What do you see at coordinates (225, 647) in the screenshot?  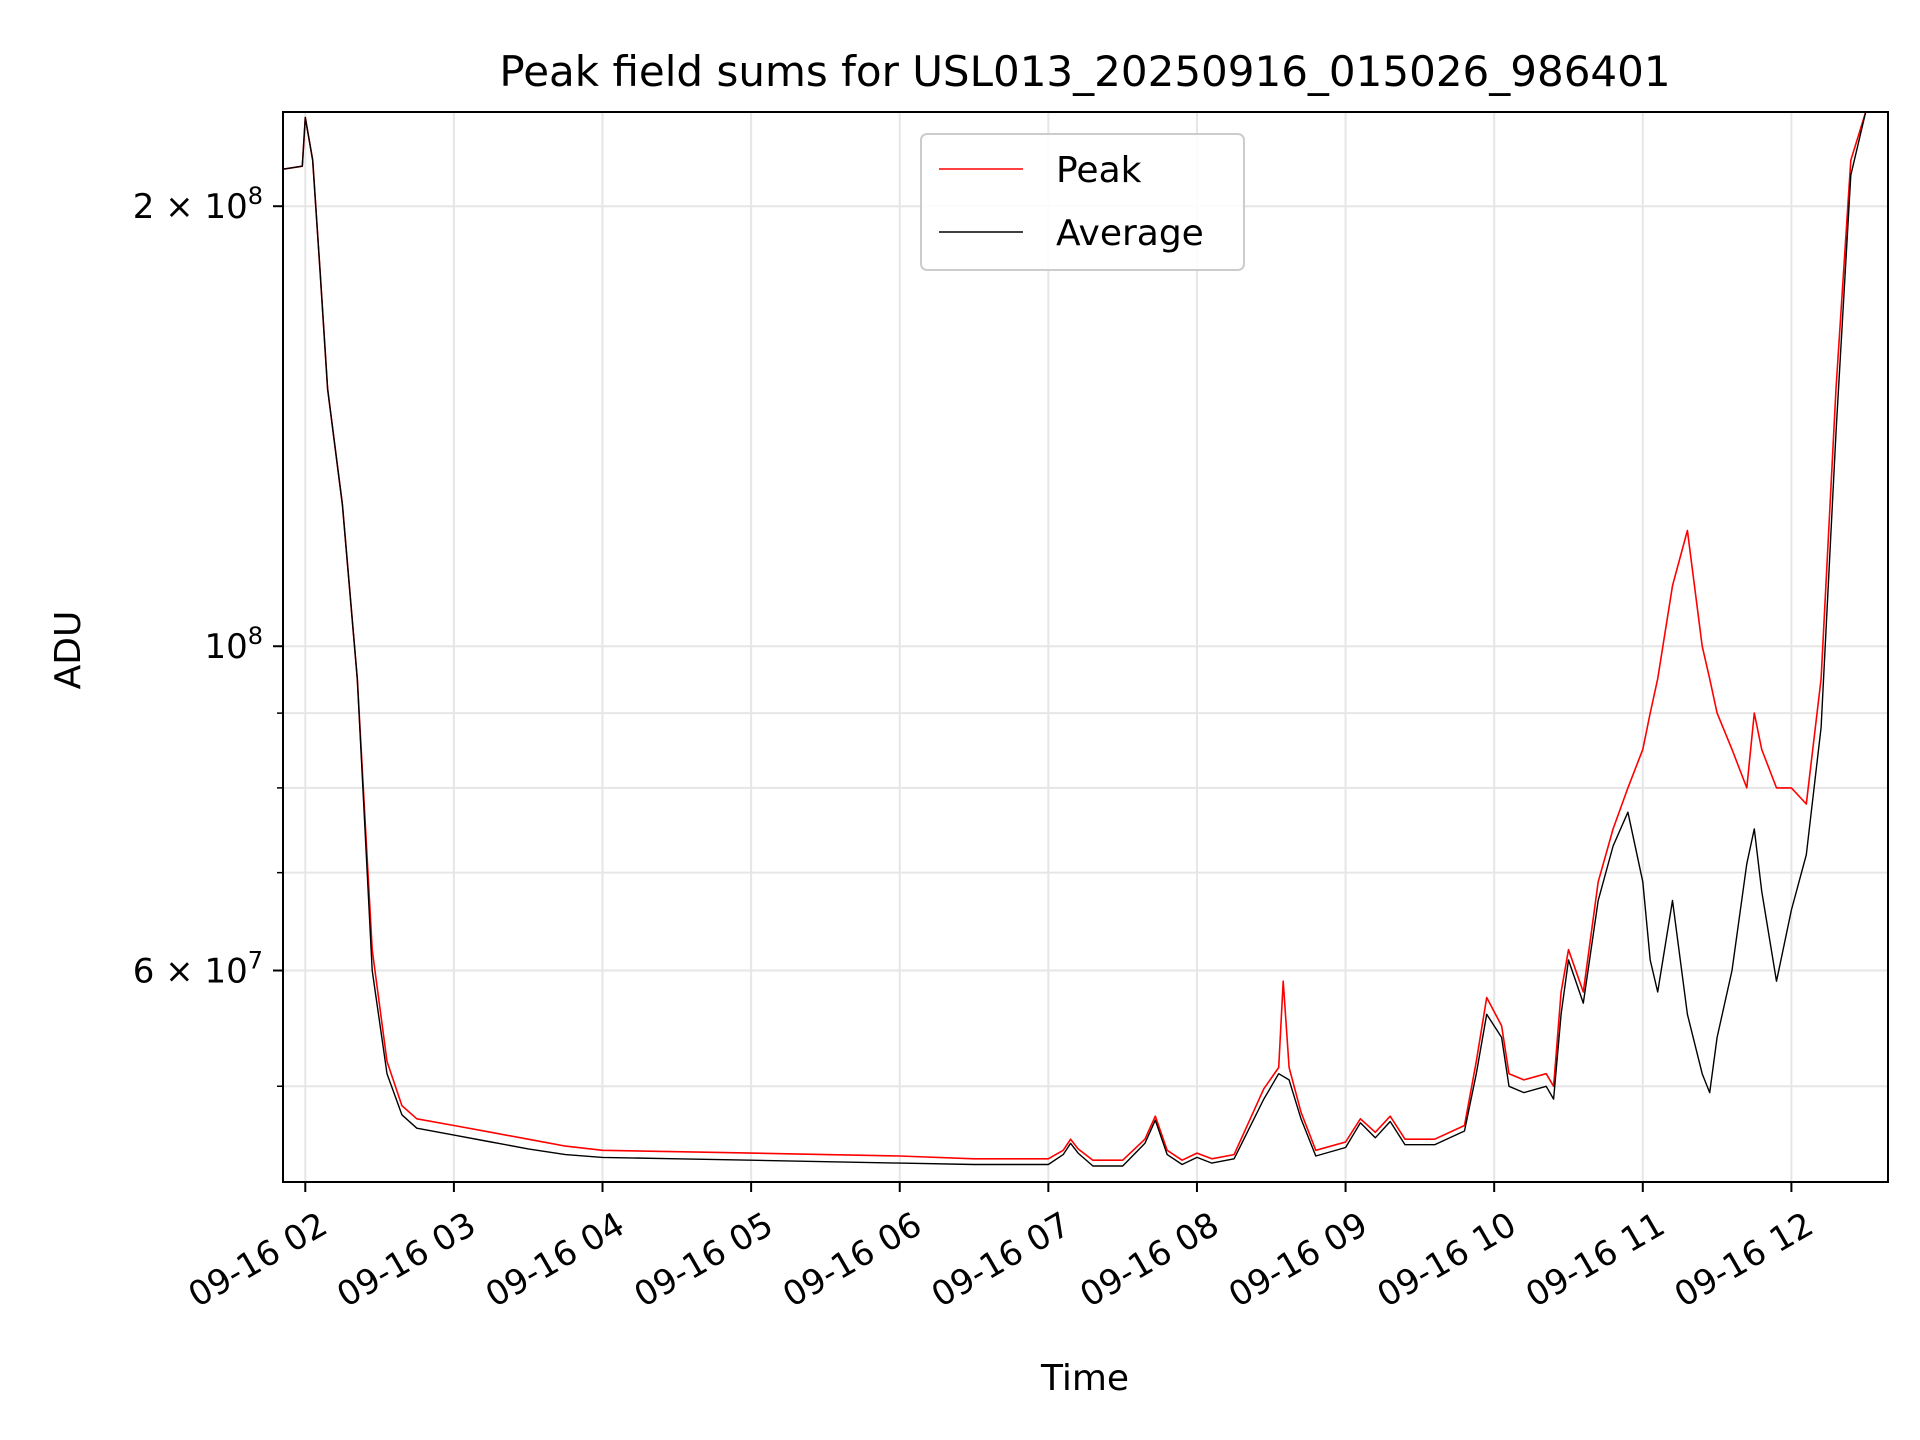 I see `y-tick-label-base: 10` at bounding box center [225, 647].